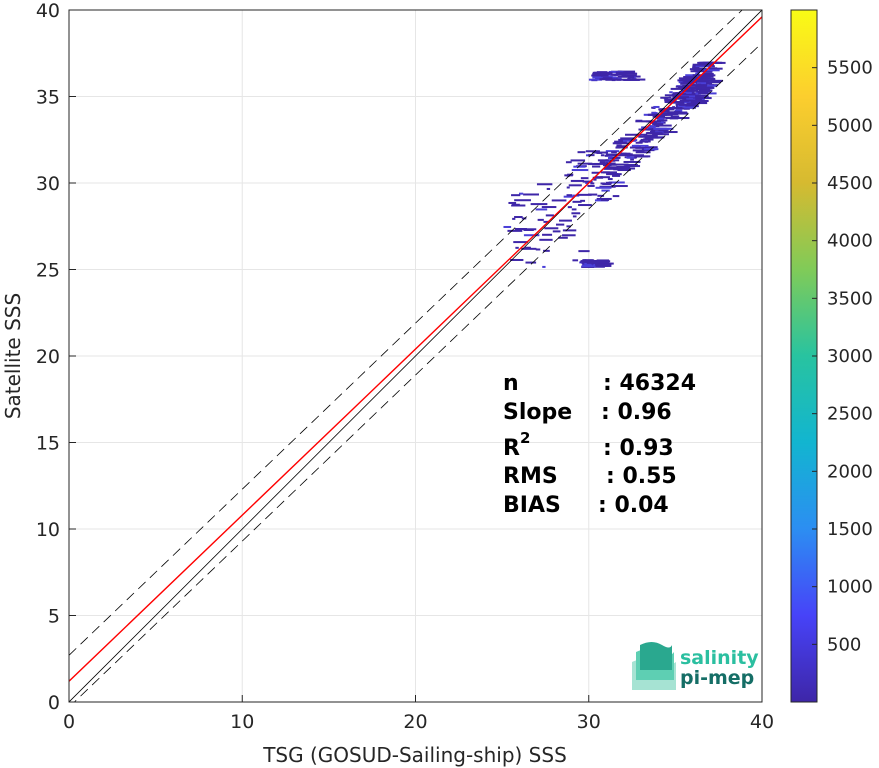 The width and height of the screenshot is (879, 768). I want to click on y-tick-label: 5, so click(54, 617).